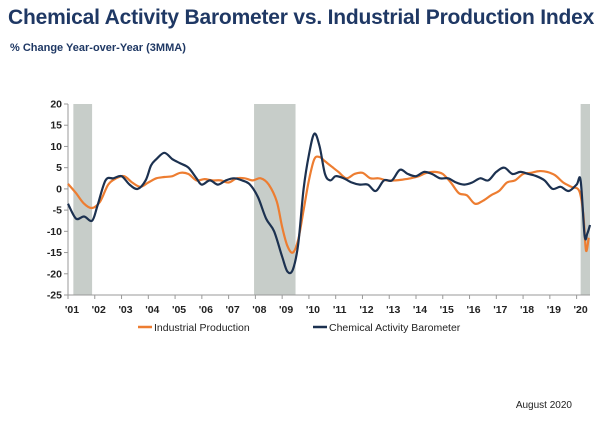 This screenshot has height=422, width=600. Describe the element at coordinates (206, 310) in the screenshot. I see `x-tick-label: '06` at that location.